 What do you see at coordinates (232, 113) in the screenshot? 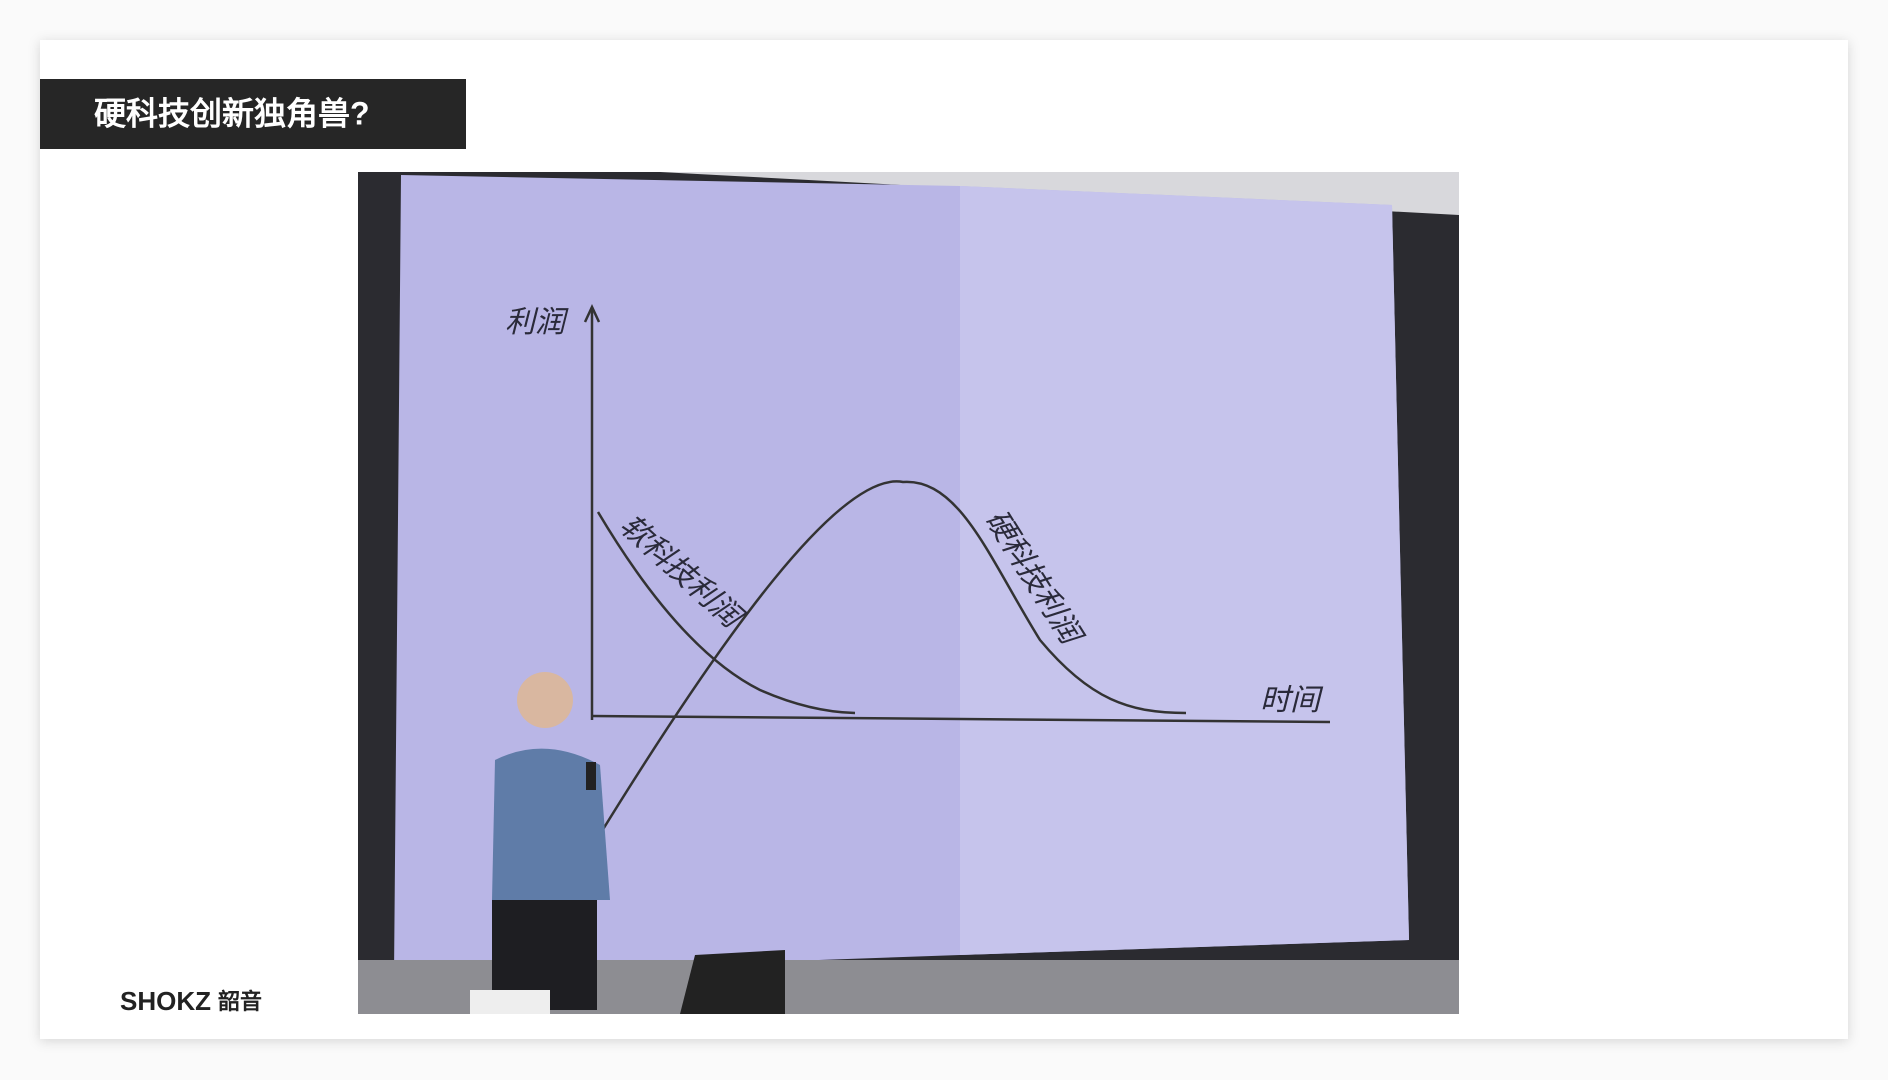
I see `slide-title: 硬科技创新独角兽?` at bounding box center [232, 113].